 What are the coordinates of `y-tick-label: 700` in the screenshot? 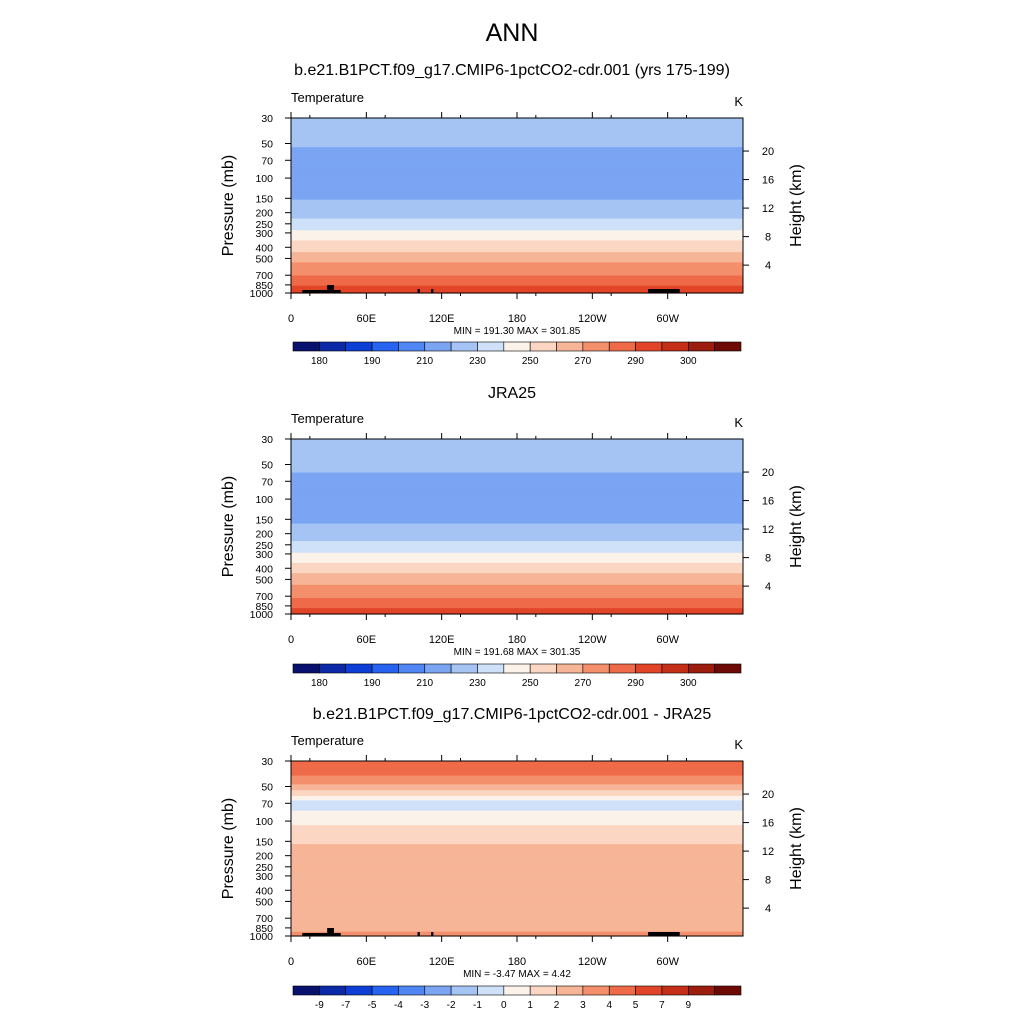 It's located at (264, 919).